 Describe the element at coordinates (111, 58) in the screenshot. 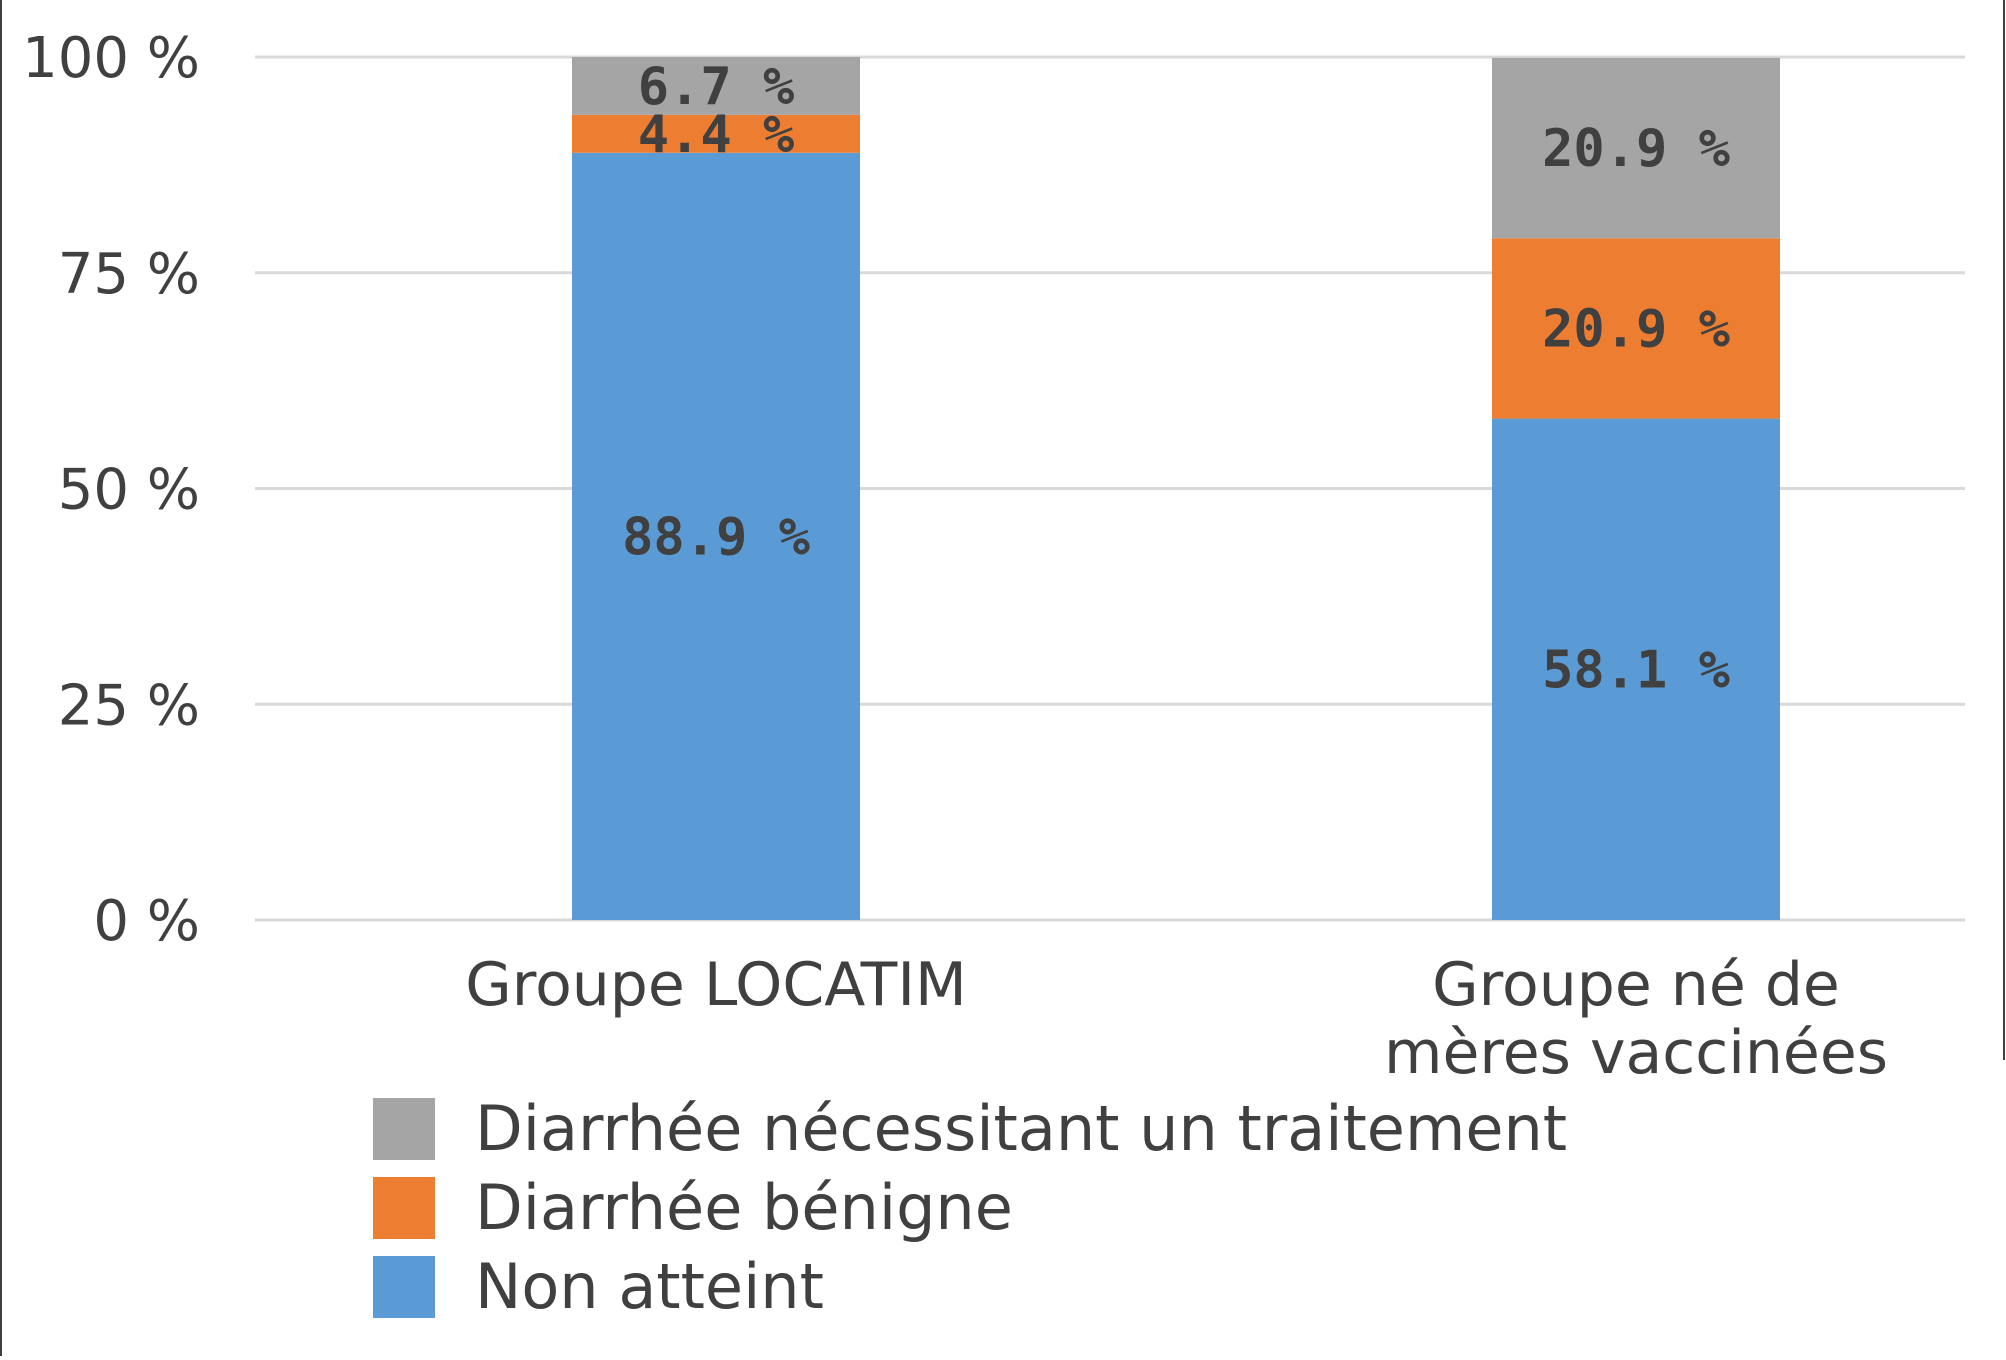

I see `y-tick-label: 100 %` at that location.